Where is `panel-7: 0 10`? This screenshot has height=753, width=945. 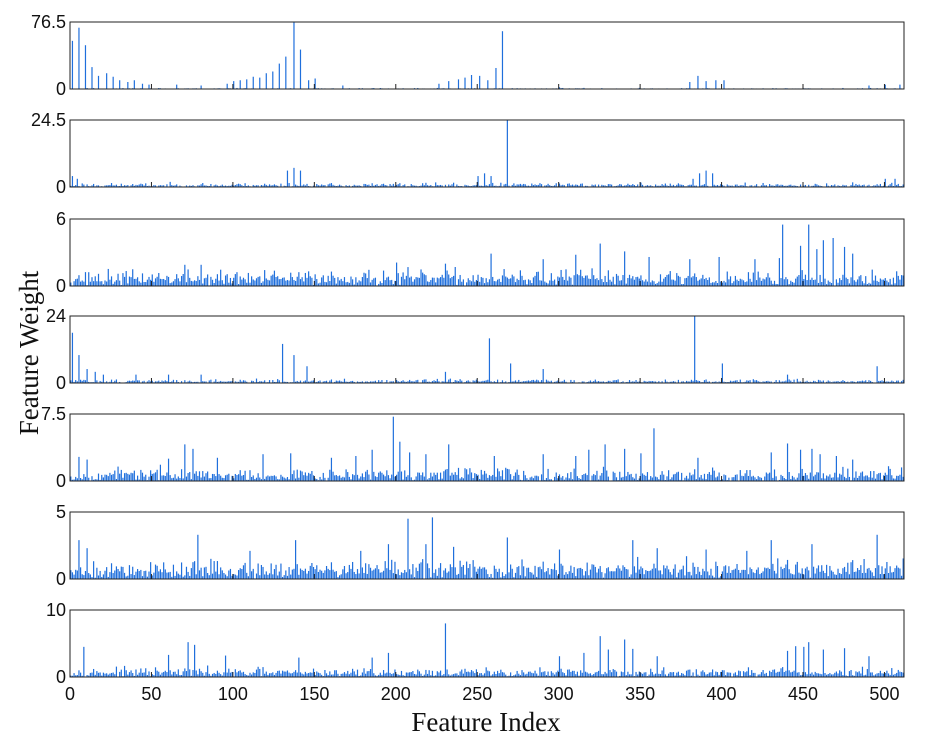 panel-7: 0 10 is located at coordinates (475, 643).